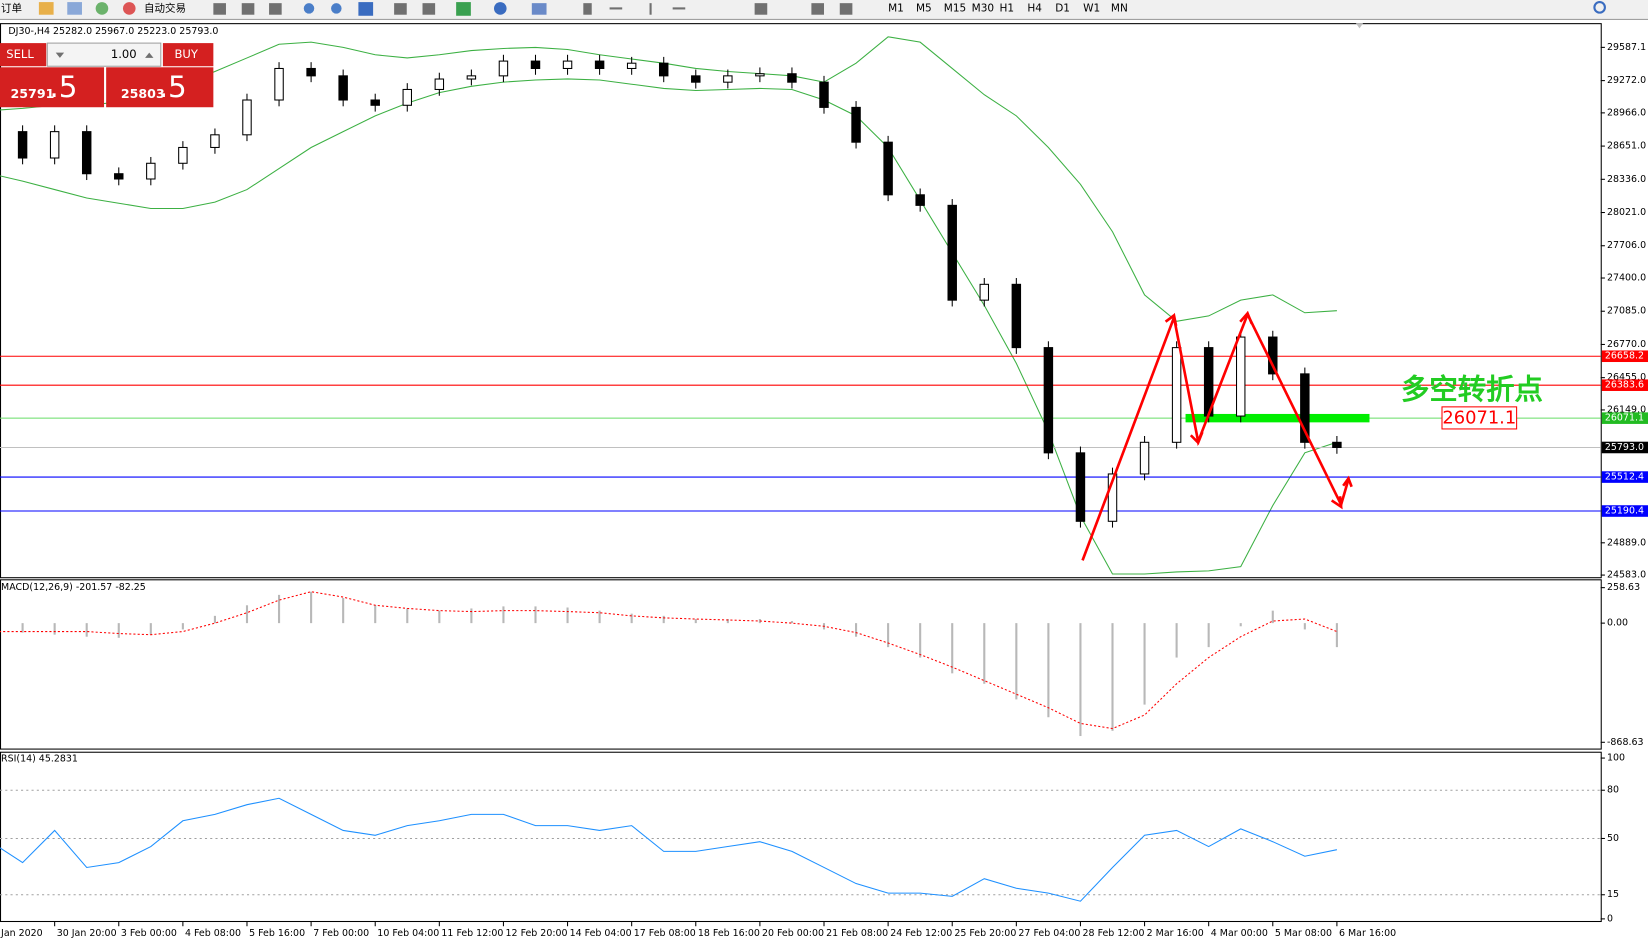 This screenshot has height=942, width=1648. What do you see at coordinates (39, 759) in the screenshot?
I see `rsi-title: RSI(14) 45.2831` at bounding box center [39, 759].